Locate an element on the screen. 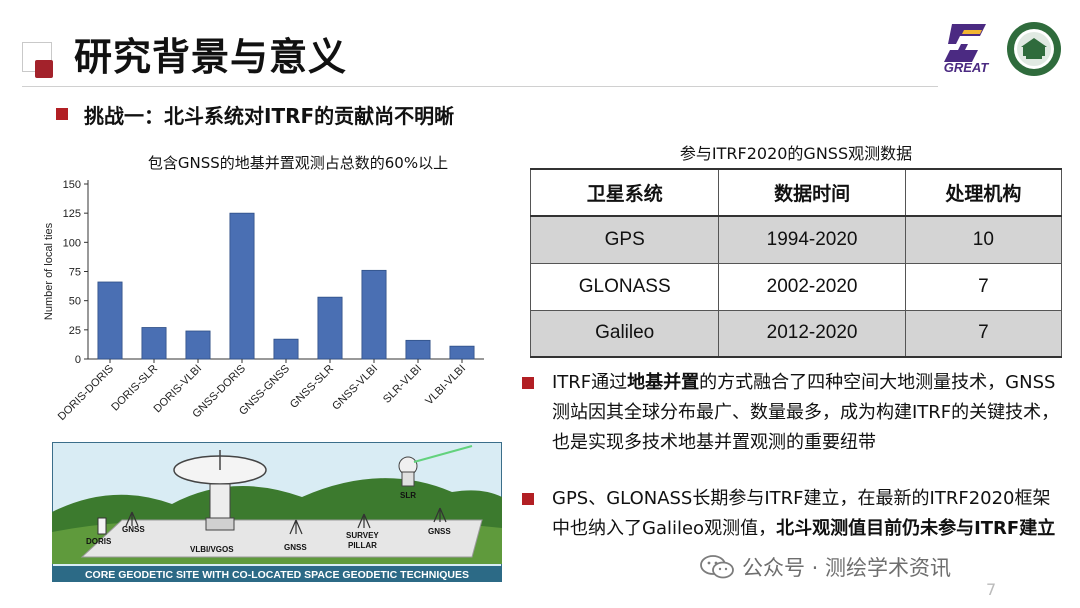 This screenshot has height=608, width=1080. chart-title: 包含GNSS的地基并置观测占总数的60%以上 is located at coordinates (298, 163).